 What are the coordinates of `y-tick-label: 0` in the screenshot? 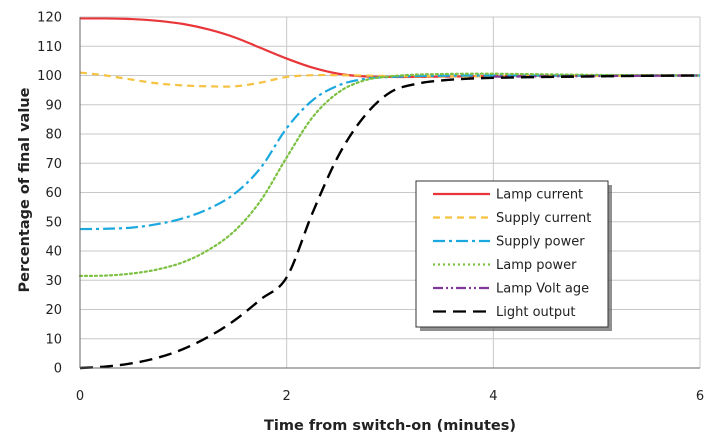 It's located at (58, 369).